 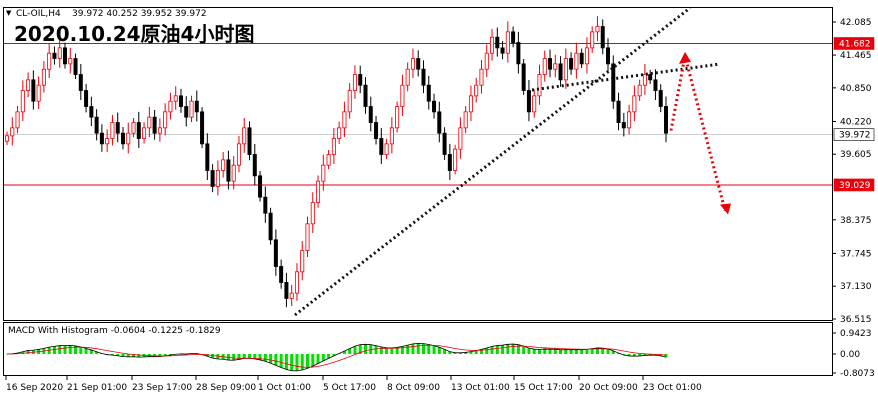 I want to click on symbol-label: CL-OIL,H4, so click(x=38, y=14).